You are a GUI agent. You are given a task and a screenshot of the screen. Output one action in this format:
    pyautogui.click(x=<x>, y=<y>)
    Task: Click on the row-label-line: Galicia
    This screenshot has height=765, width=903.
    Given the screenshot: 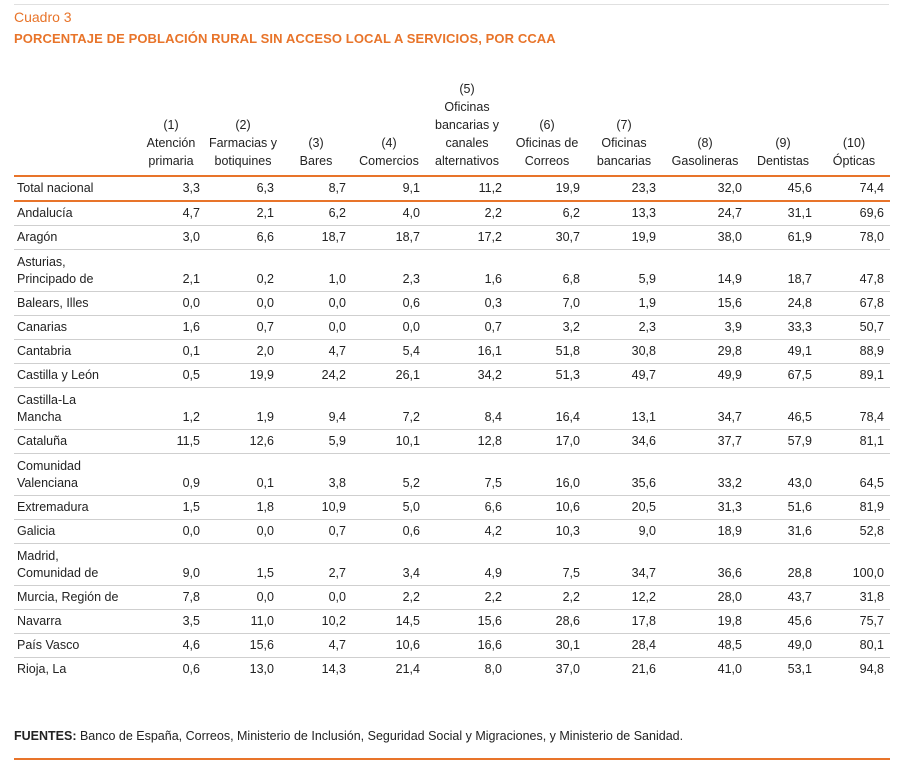 What is the action you would take?
    pyautogui.click(x=36, y=531)
    